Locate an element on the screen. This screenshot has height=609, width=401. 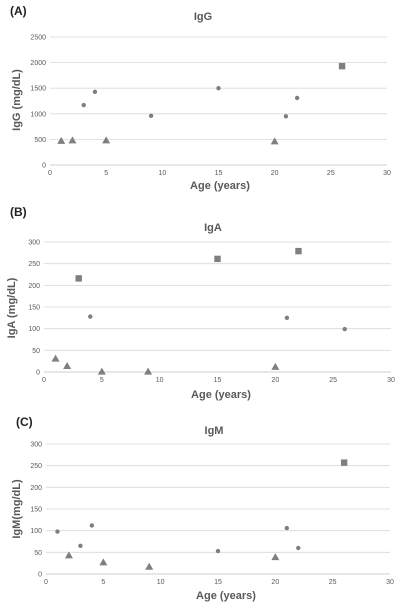
panel-label: (C) is located at coordinates (24, 422).